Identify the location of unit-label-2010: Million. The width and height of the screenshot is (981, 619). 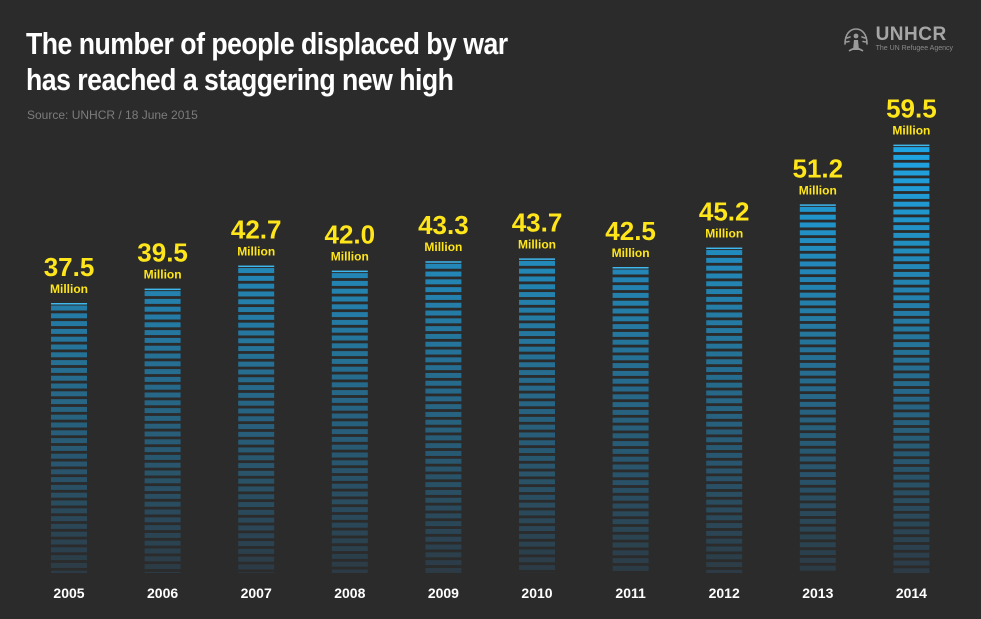
(537, 244).